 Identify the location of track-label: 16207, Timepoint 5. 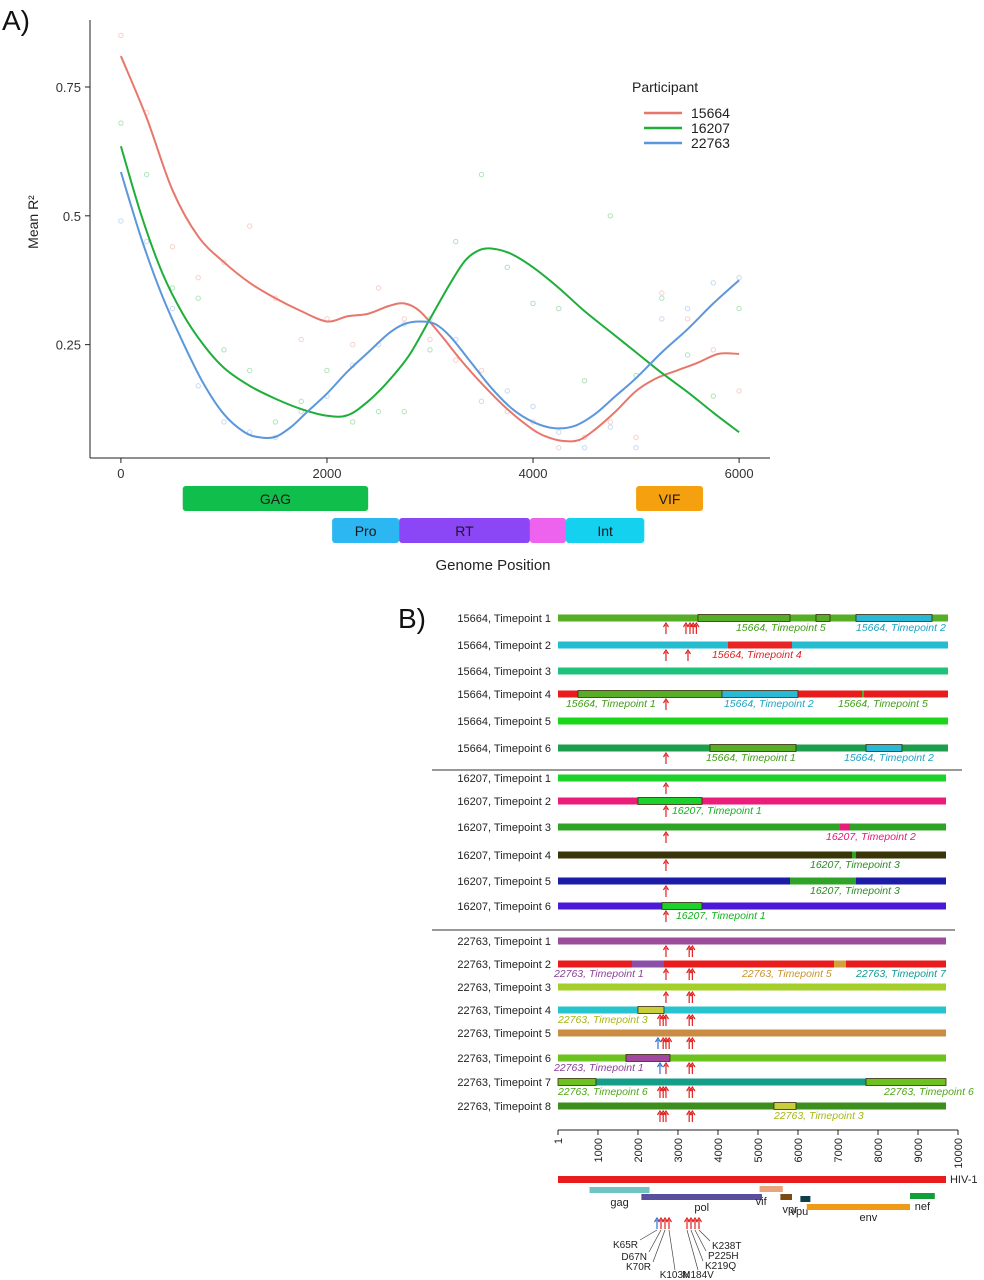
(504, 882).